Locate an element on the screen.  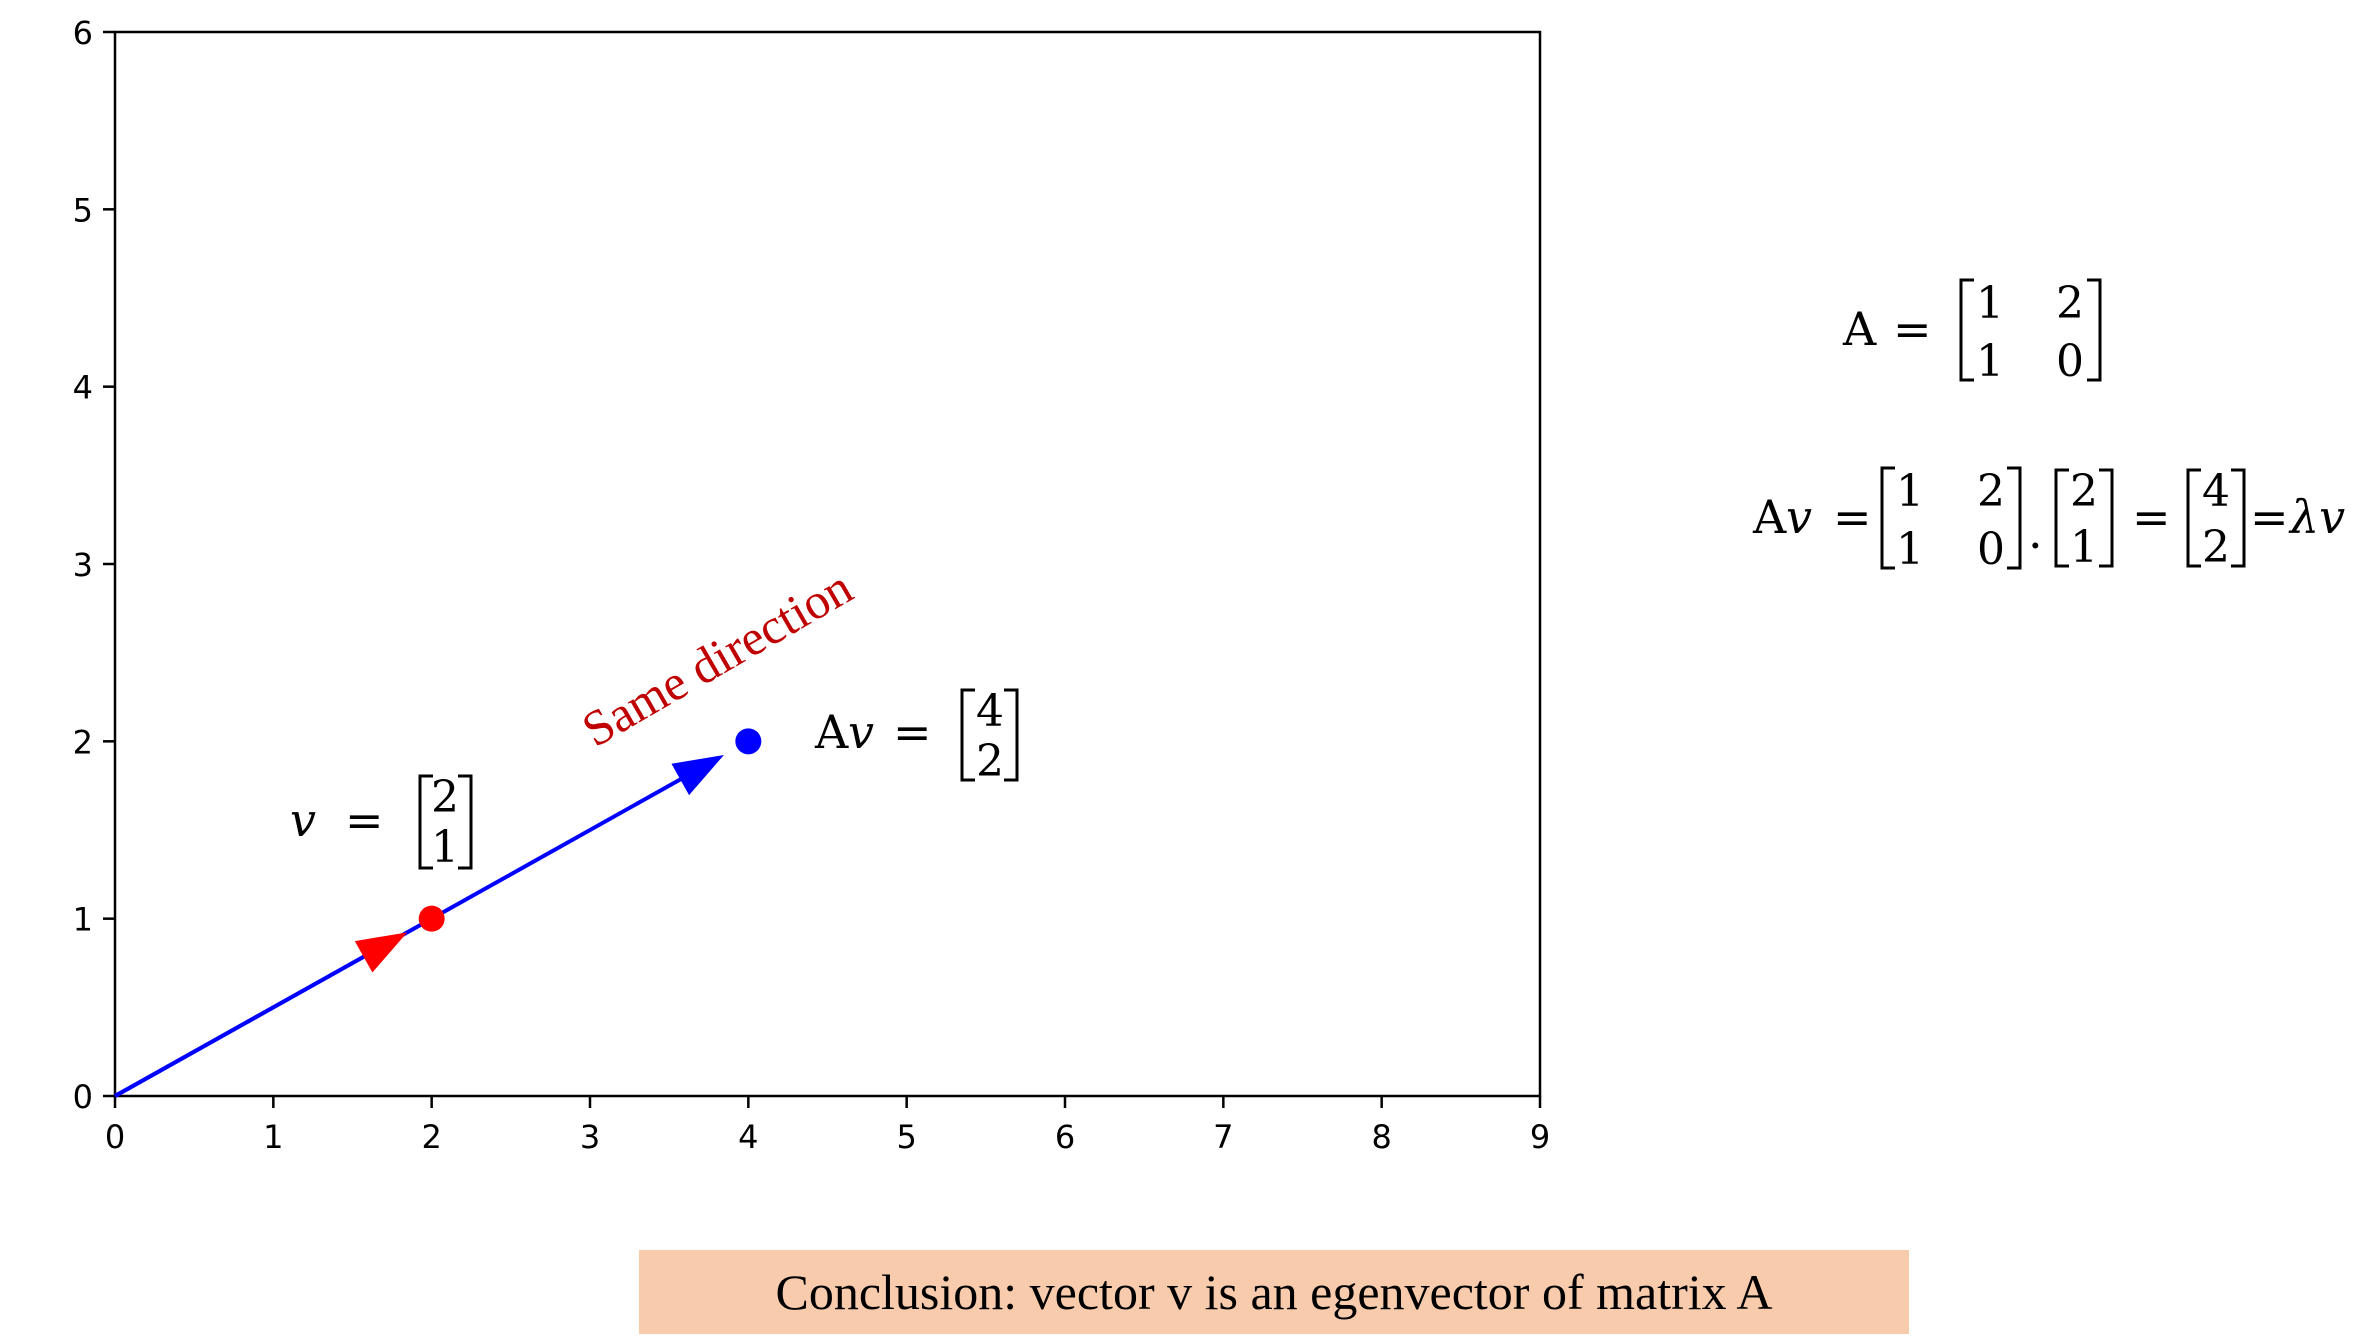
eq-matrix-bracket-left is located at coordinates (1887, 518).